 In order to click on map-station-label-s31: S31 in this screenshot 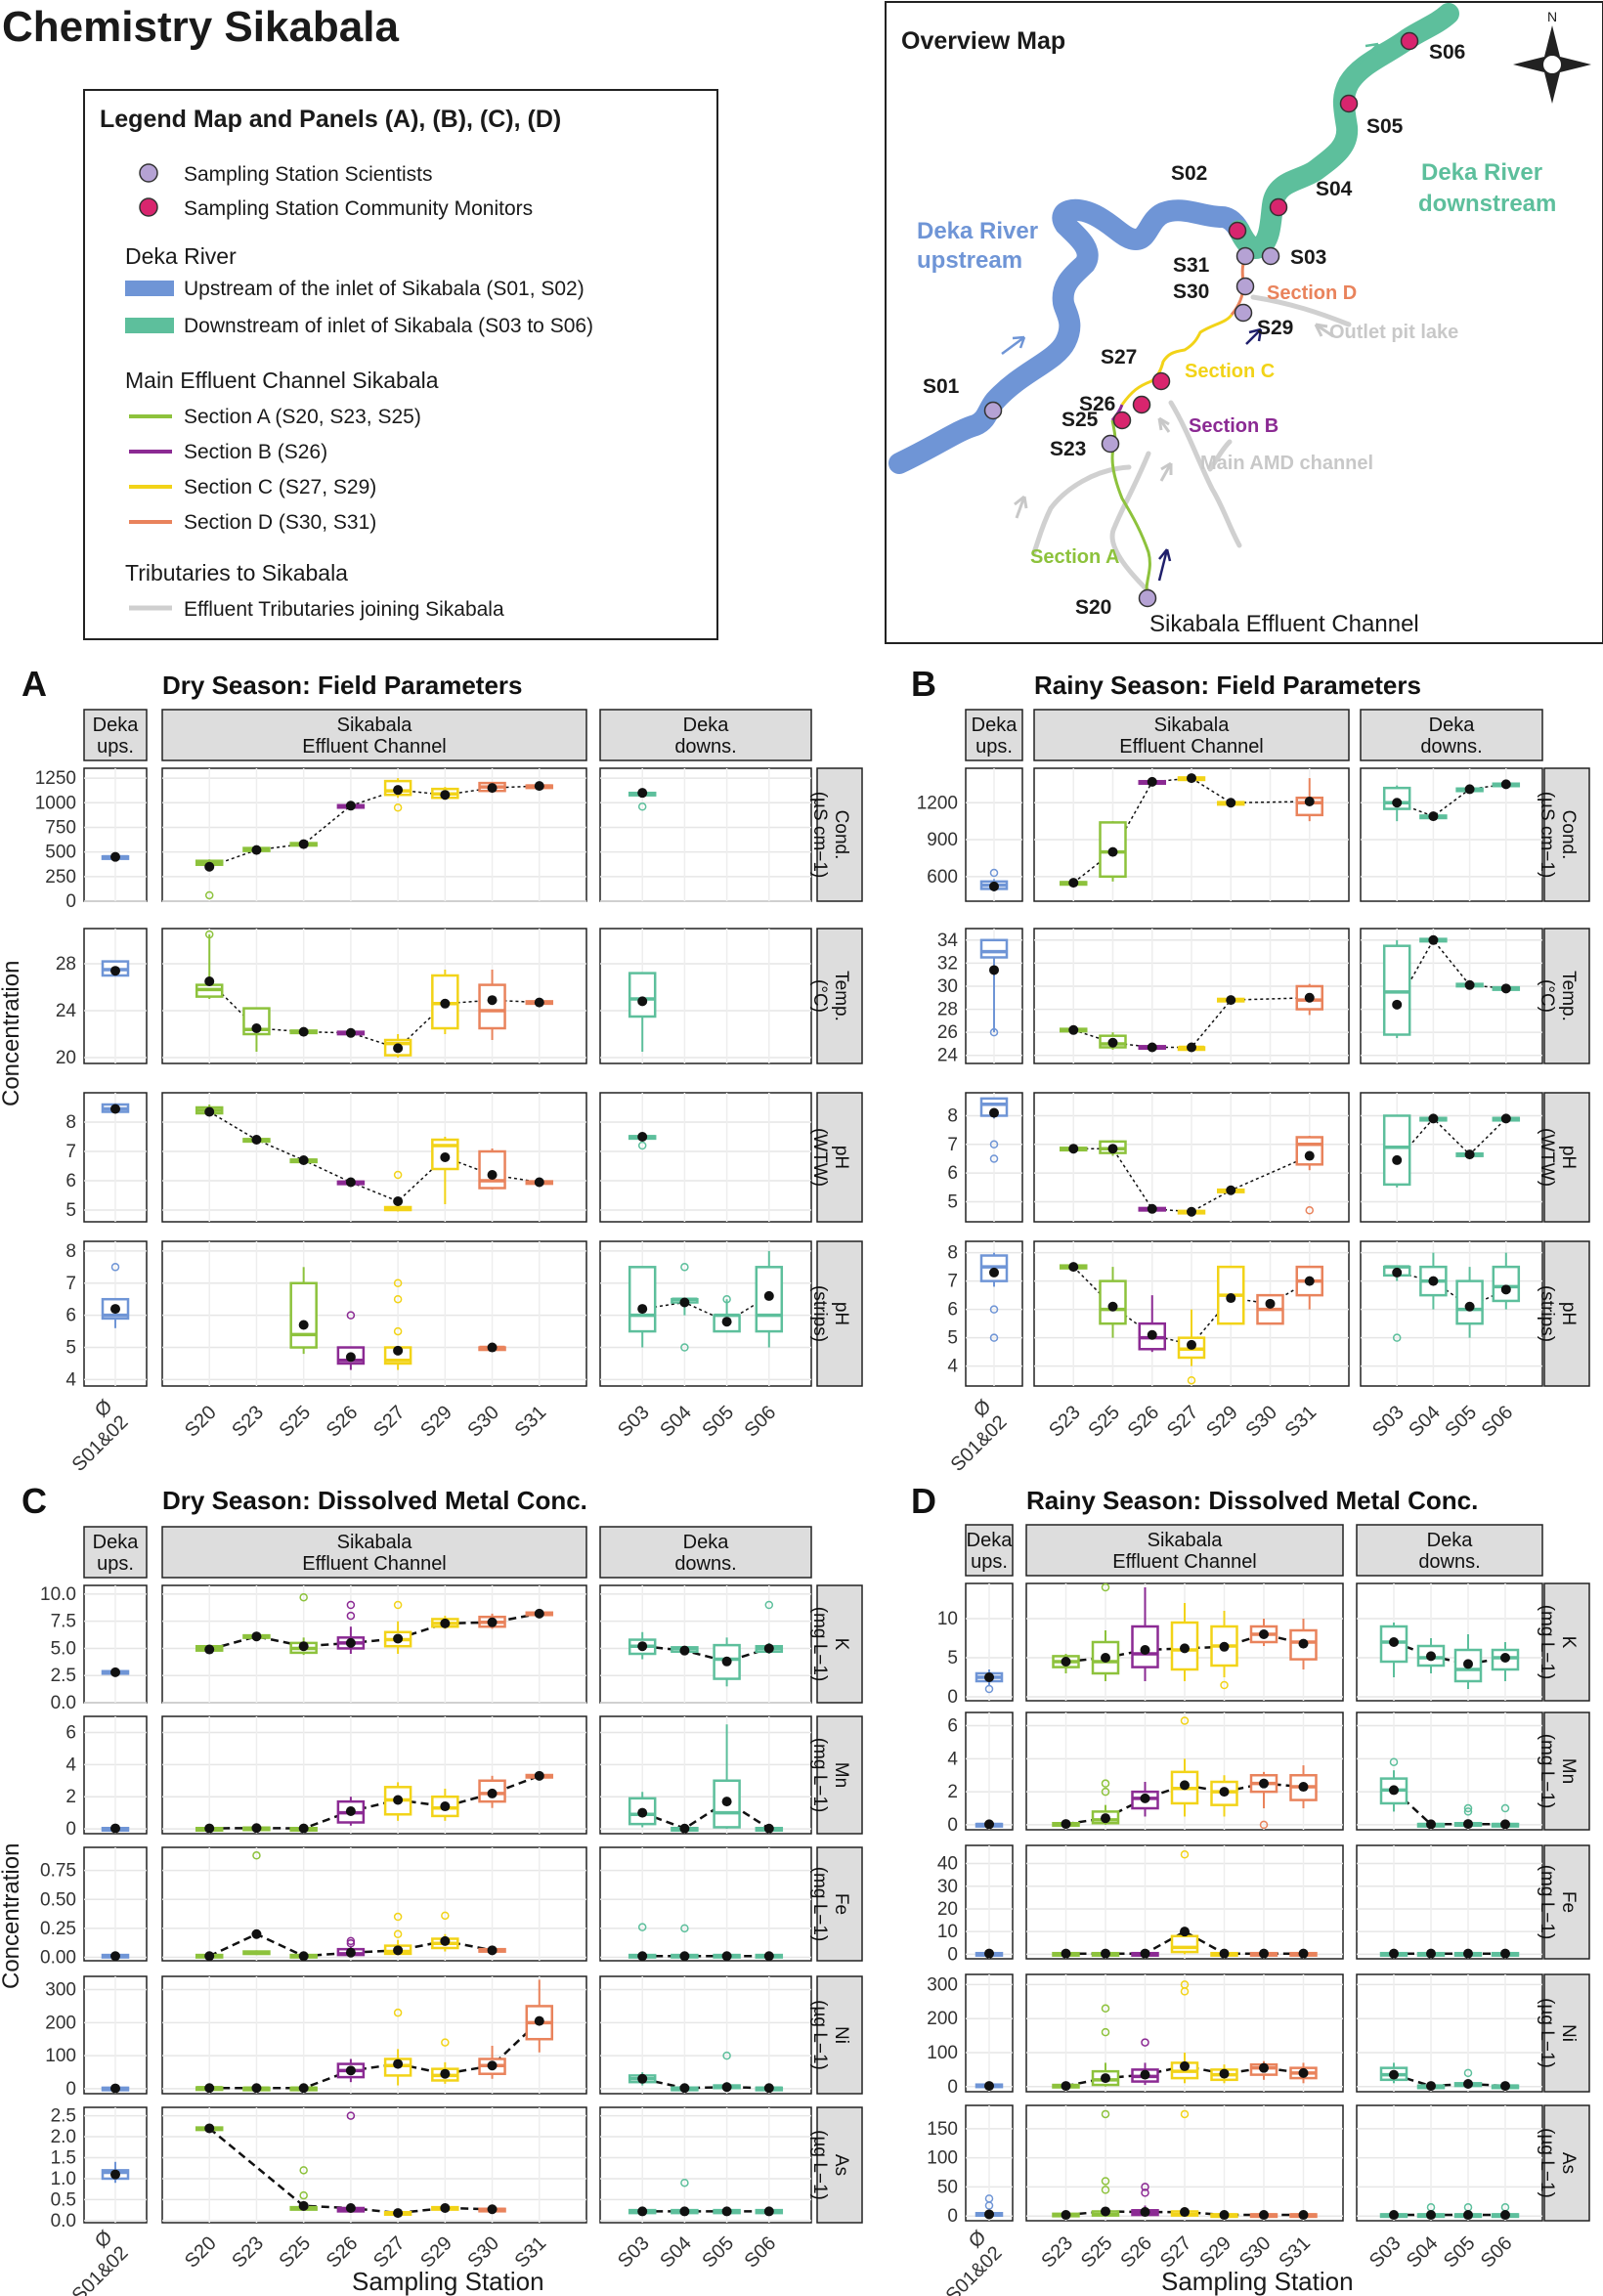, I will do `click(1191, 265)`.